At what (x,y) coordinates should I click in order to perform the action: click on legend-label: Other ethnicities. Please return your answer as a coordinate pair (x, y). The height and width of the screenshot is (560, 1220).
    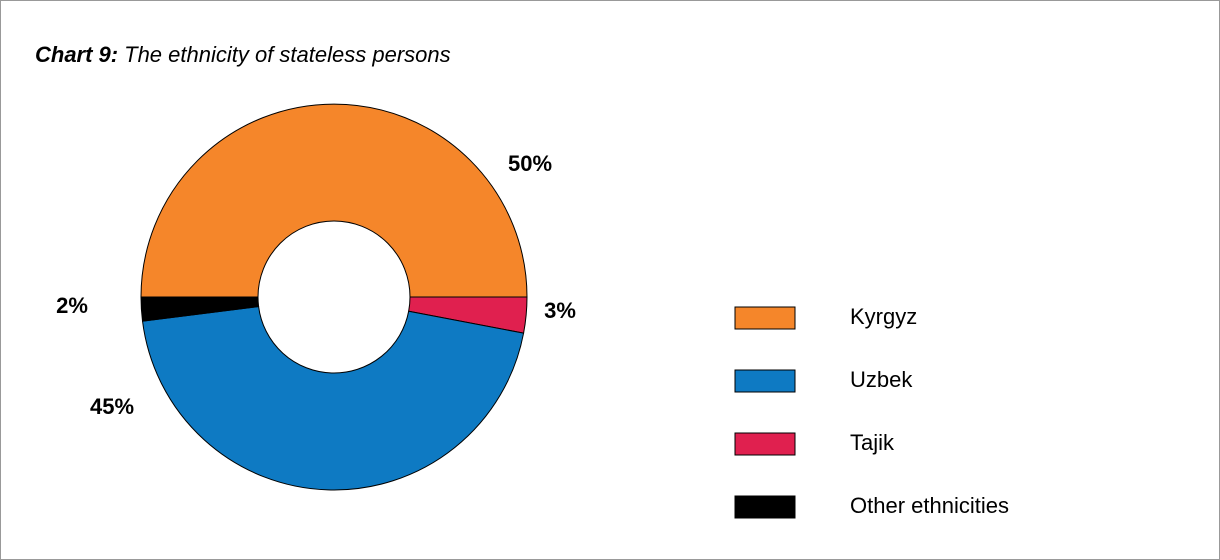
    Looking at the image, I should click on (929, 505).